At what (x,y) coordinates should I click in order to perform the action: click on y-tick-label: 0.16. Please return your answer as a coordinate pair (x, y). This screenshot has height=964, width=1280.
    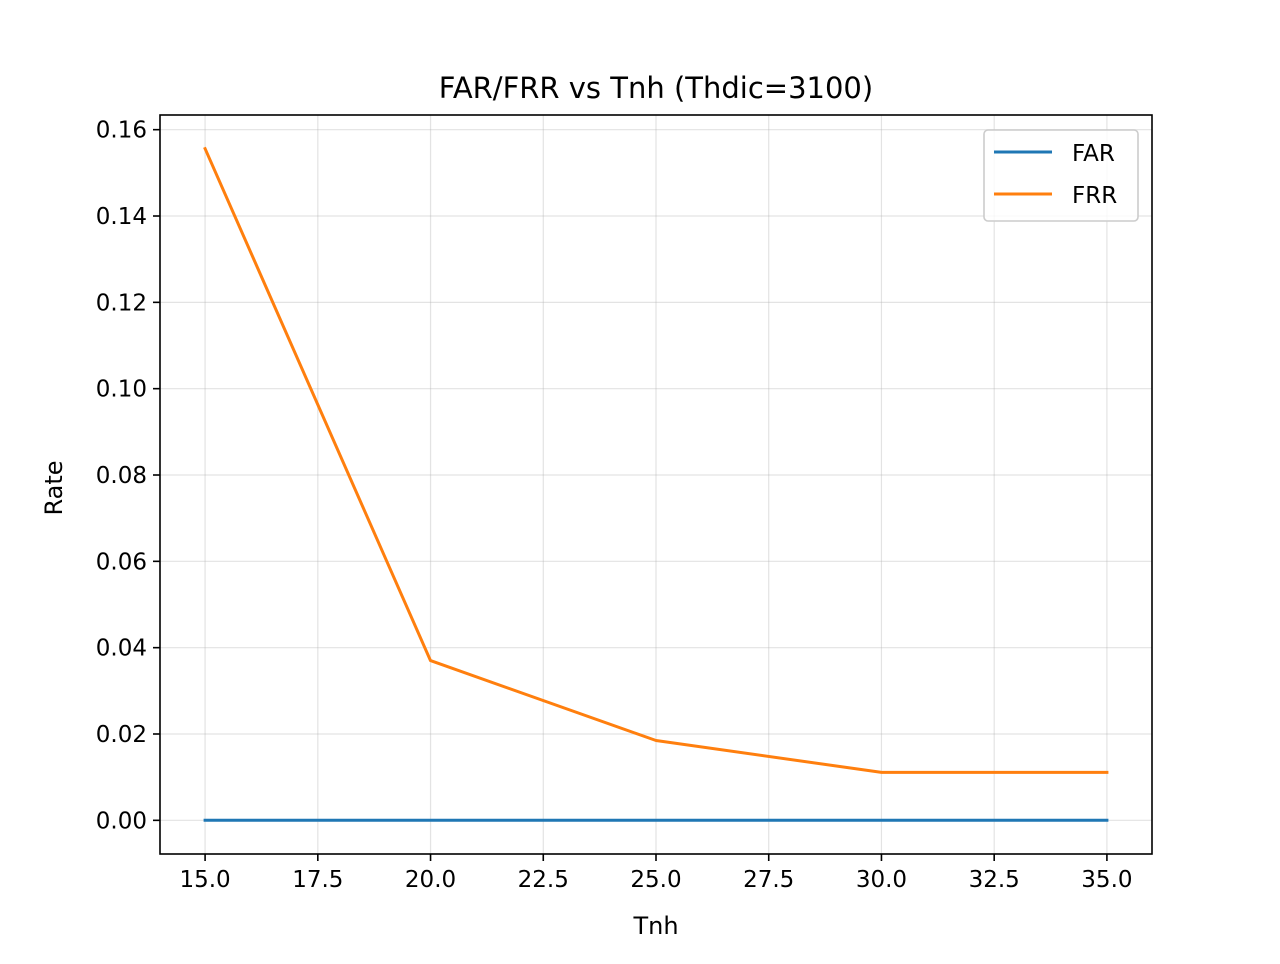
    Looking at the image, I should click on (121, 131).